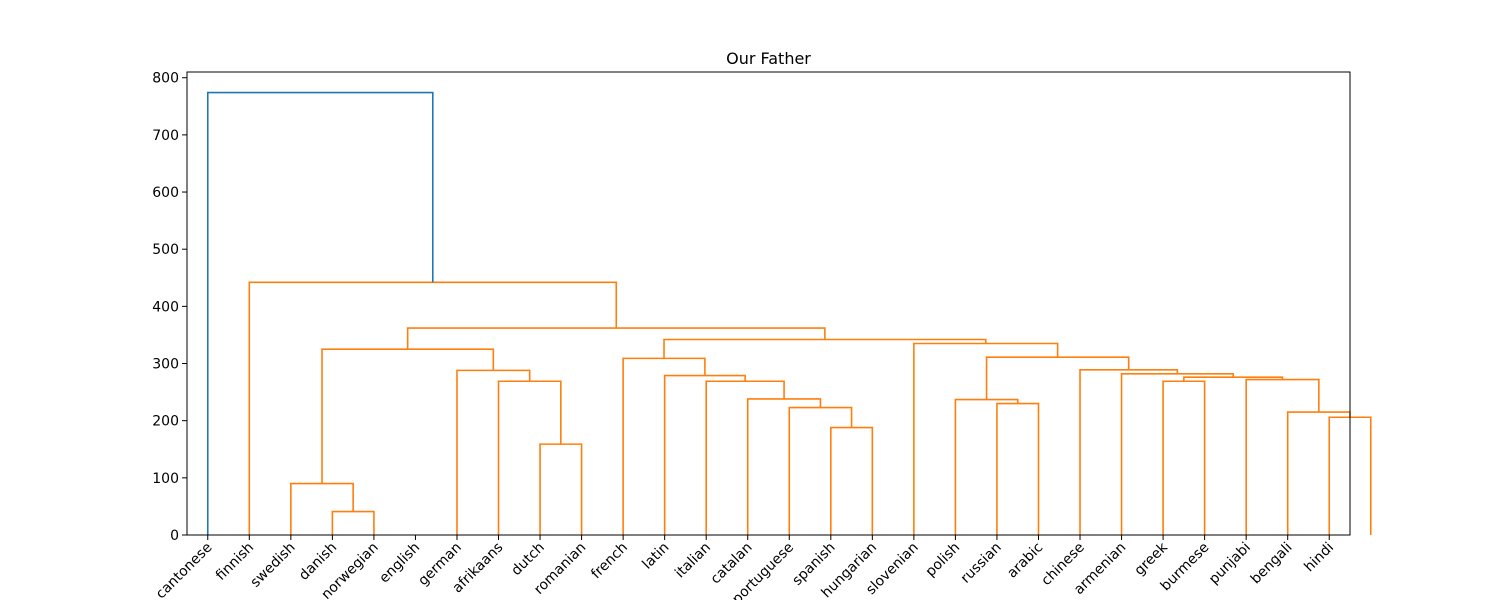 Image resolution: width=1500 pixels, height=600 pixels. Describe the element at coordinates (184, 570) in the screenshot. I see `leaf-label: cantonese` at that location.